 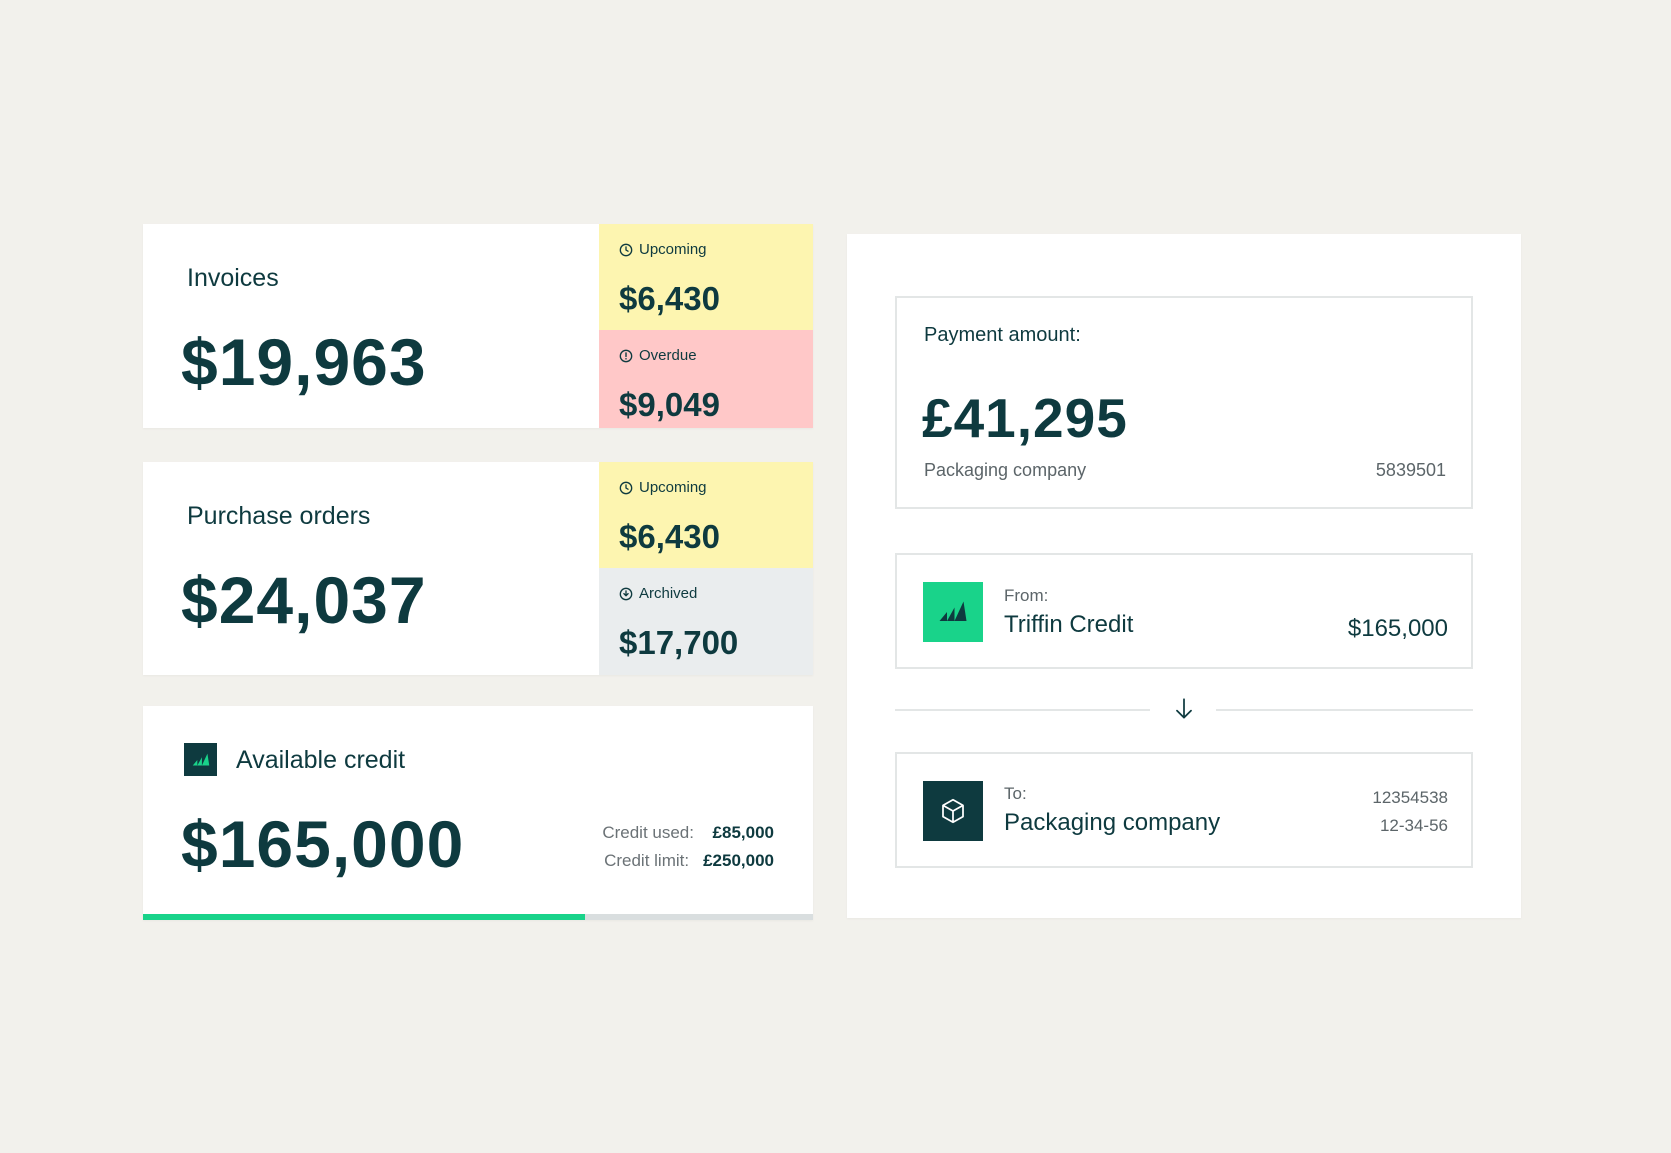 I want to click on archive-circle-icon, so click(x=626, y=593).